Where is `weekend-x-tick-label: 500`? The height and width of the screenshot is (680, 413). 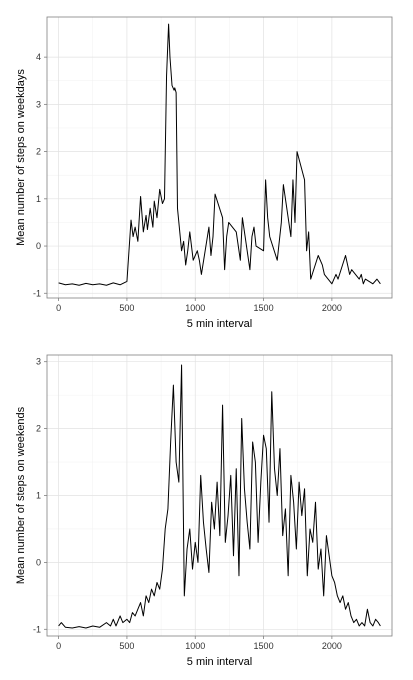 weekend-x-tick-label: 500 is located at coordinates (126, 646).